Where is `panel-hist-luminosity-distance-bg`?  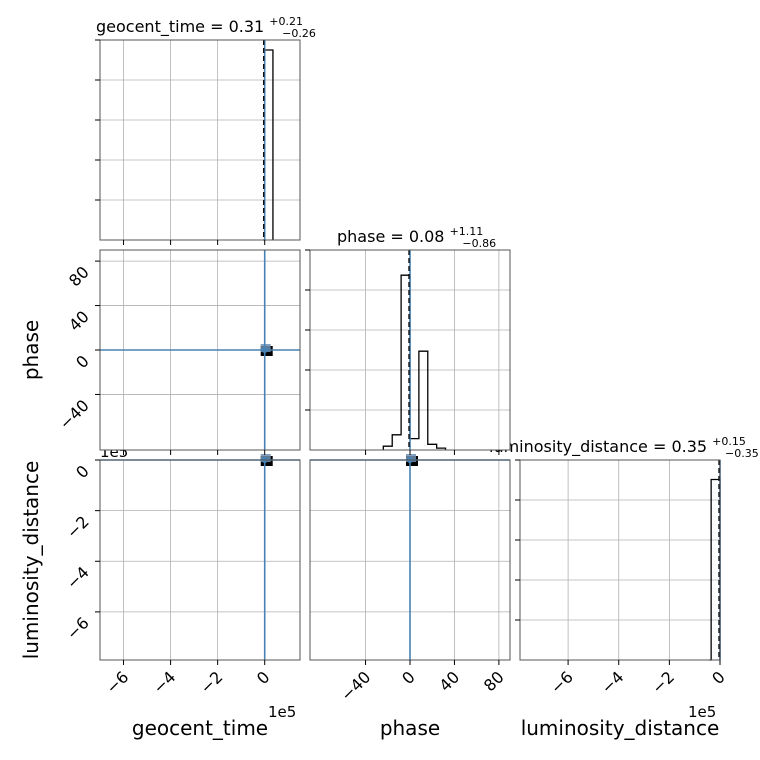 panel-hist-luminosity-distance-bg is located at coordinates (620, 560).